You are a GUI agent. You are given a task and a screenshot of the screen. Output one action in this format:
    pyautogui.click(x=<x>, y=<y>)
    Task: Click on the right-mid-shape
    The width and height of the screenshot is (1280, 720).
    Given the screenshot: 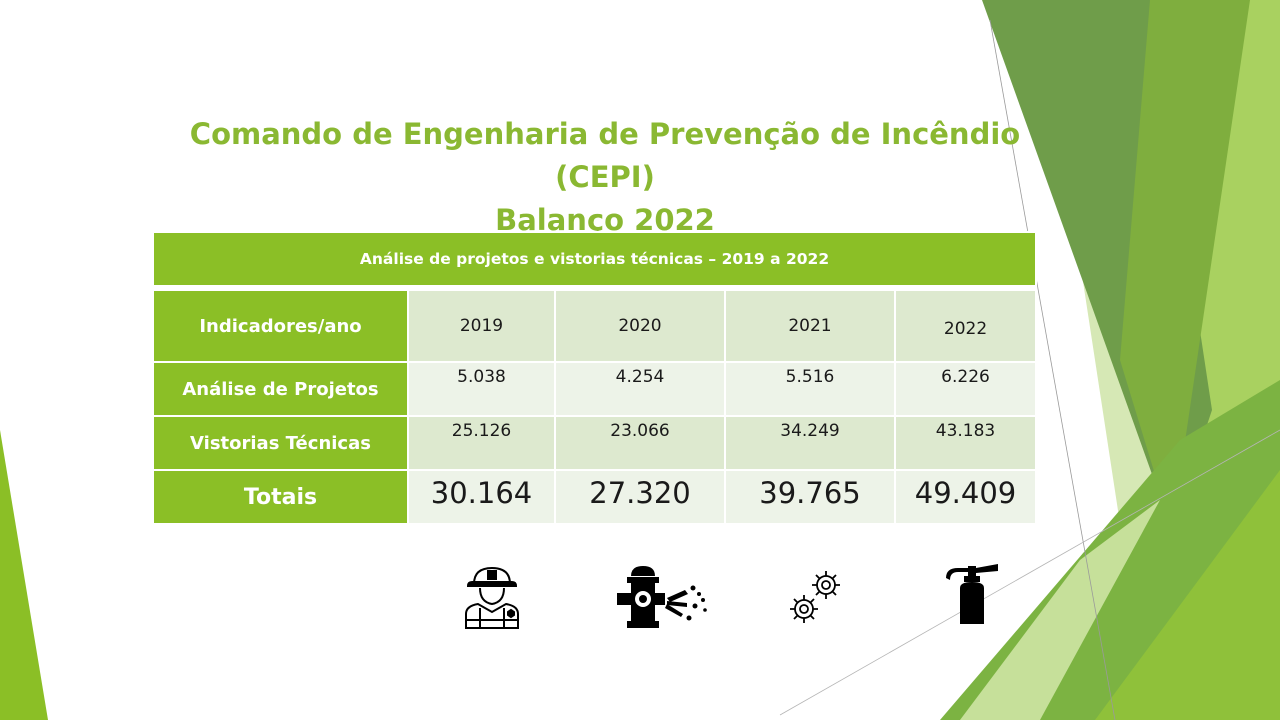 What is the action you would take?
    pyautogui.click(x=1185, y=265)
    